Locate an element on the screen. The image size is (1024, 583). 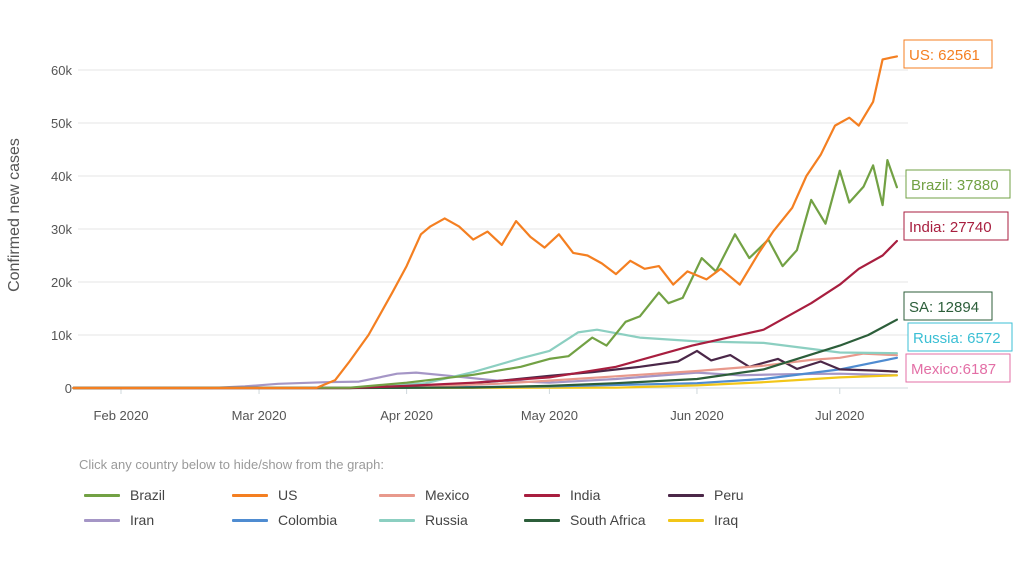
series-line-iraq is located at coordinates (485, 382).